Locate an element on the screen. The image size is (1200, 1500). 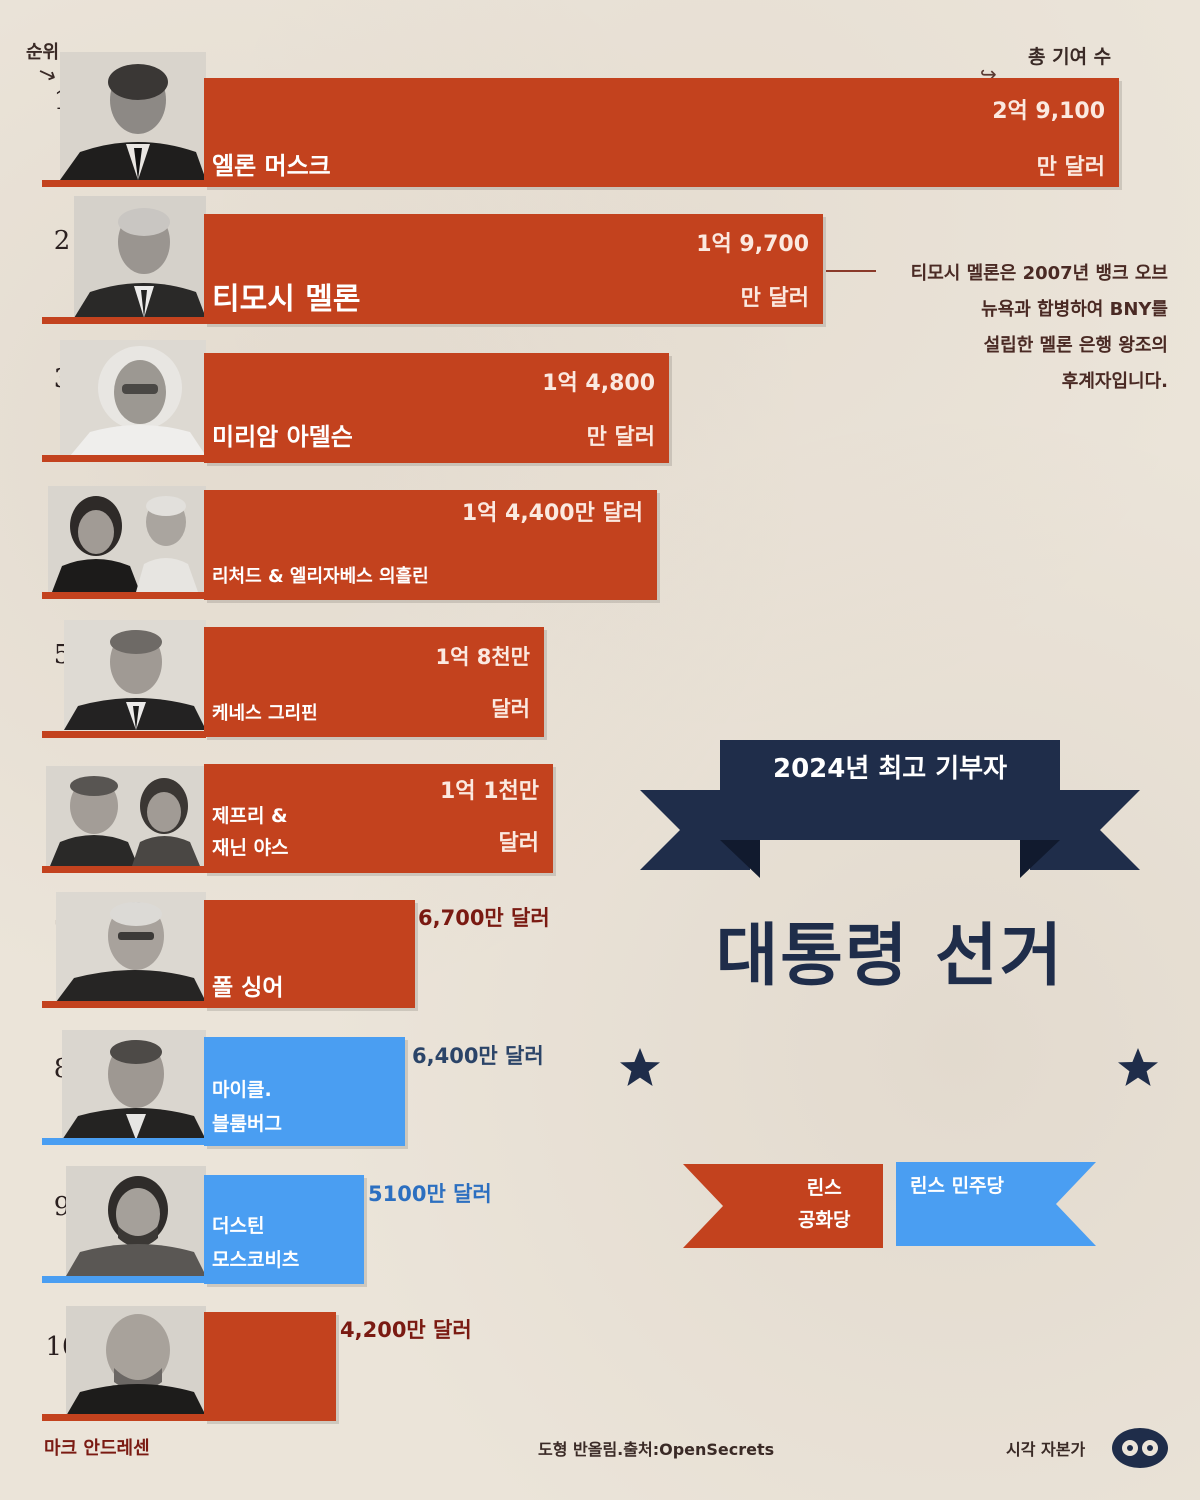
legend-republican-label: 린스 공화당 is located at coordinates (824, 1204).